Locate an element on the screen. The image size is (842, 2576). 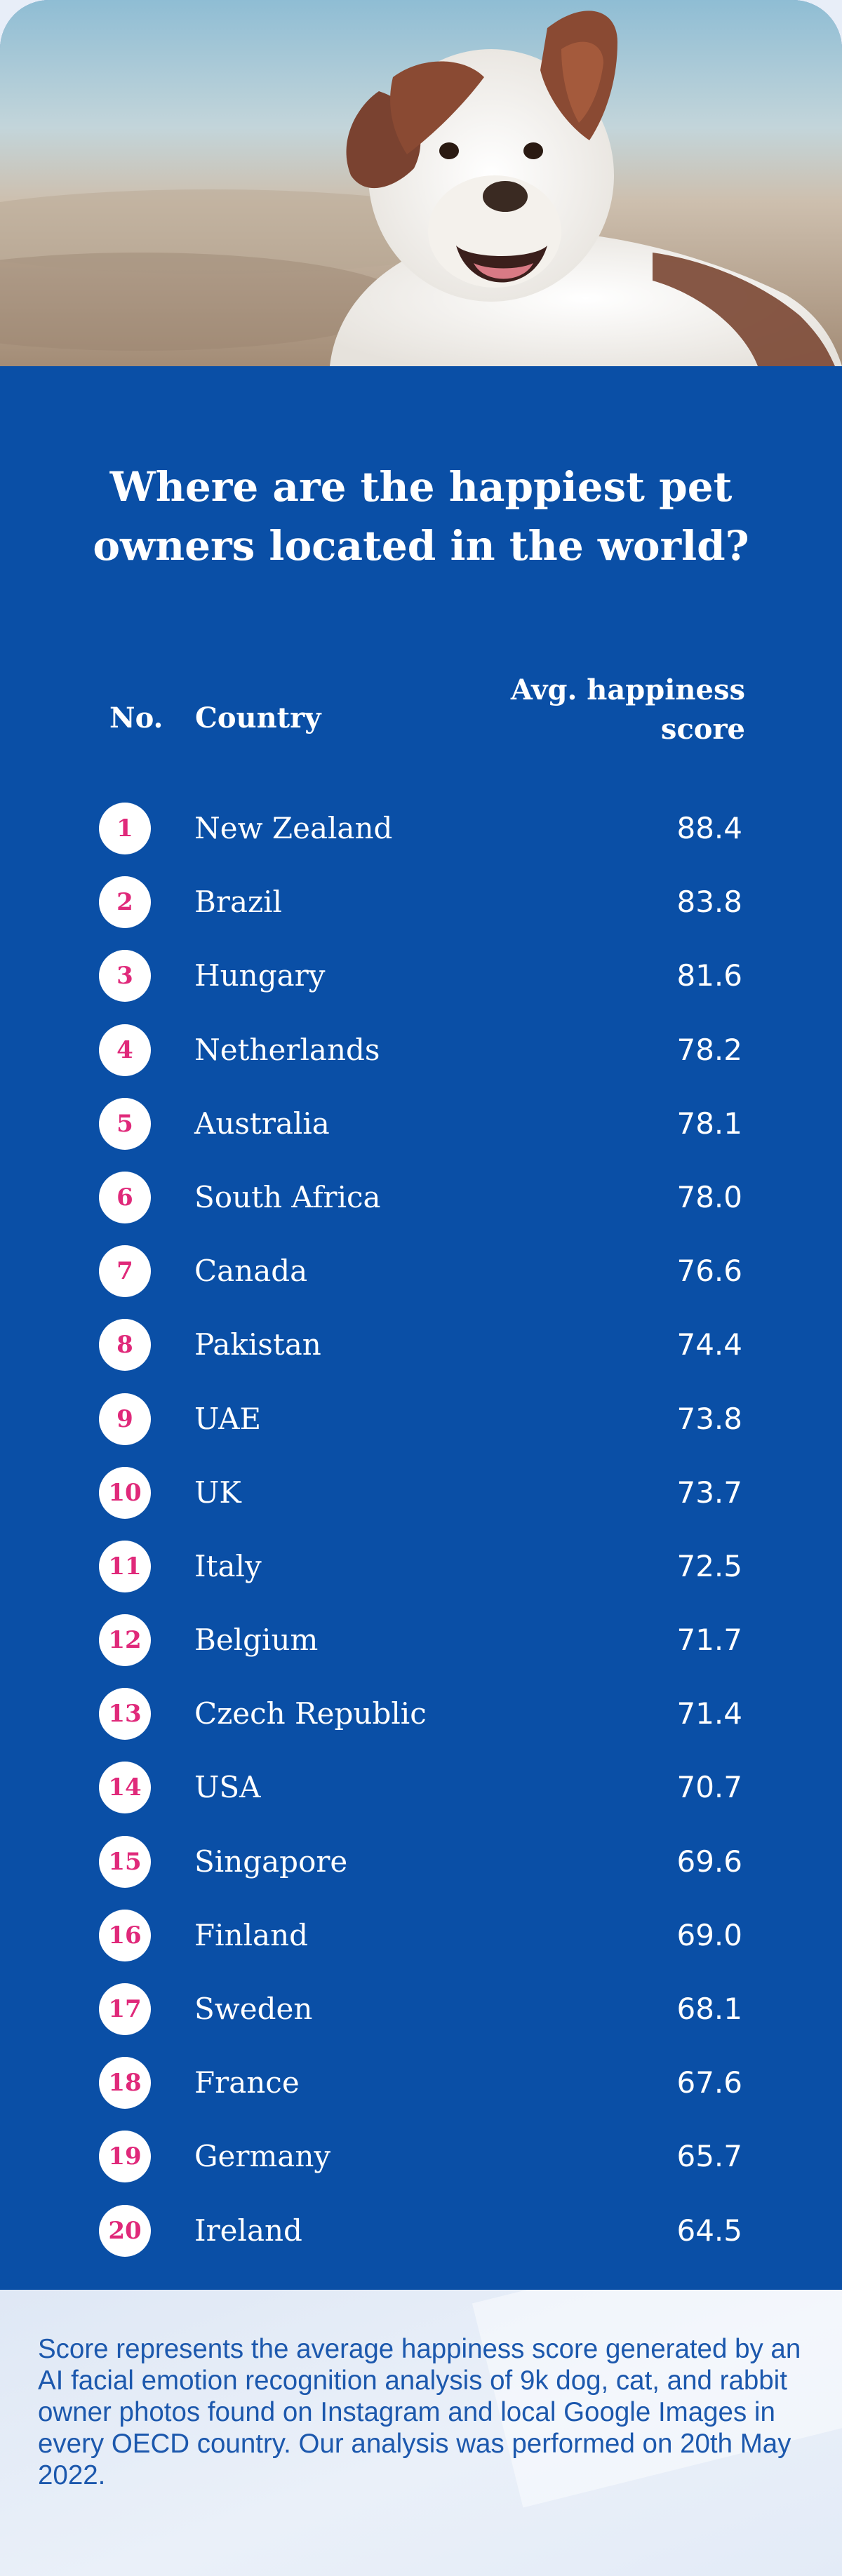
country-name: UK is located at coordinates (217, 1492).